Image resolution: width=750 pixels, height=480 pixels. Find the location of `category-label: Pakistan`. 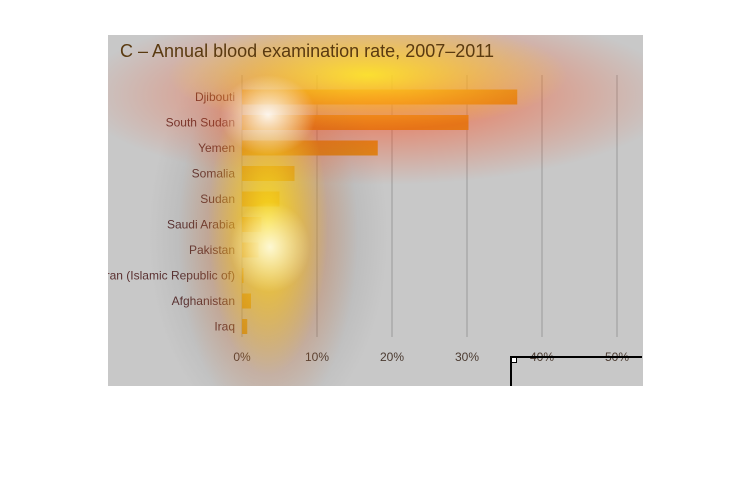

category-label: Pakistan is located at coordinates (212, 250).